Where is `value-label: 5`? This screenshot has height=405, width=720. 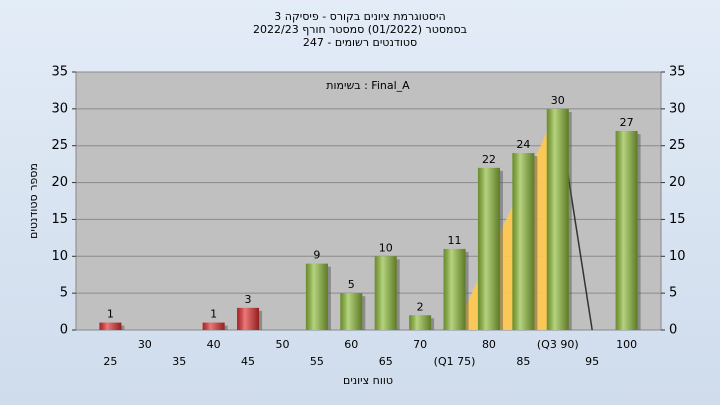
value-label: 5 is located at coordinates (351, 284).